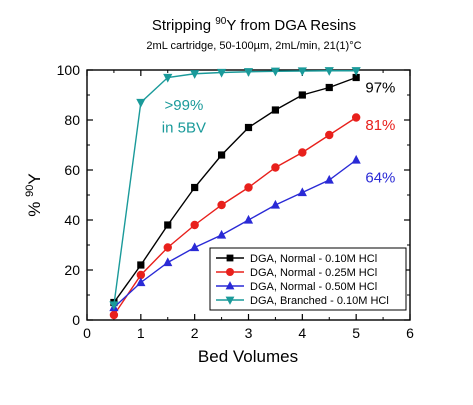 This screenshot has height=405, width=473. What do you see at coordinates (195, 333) in the screenshot?
I see `x-tick-label: 2` at bounding box center [195, 333].